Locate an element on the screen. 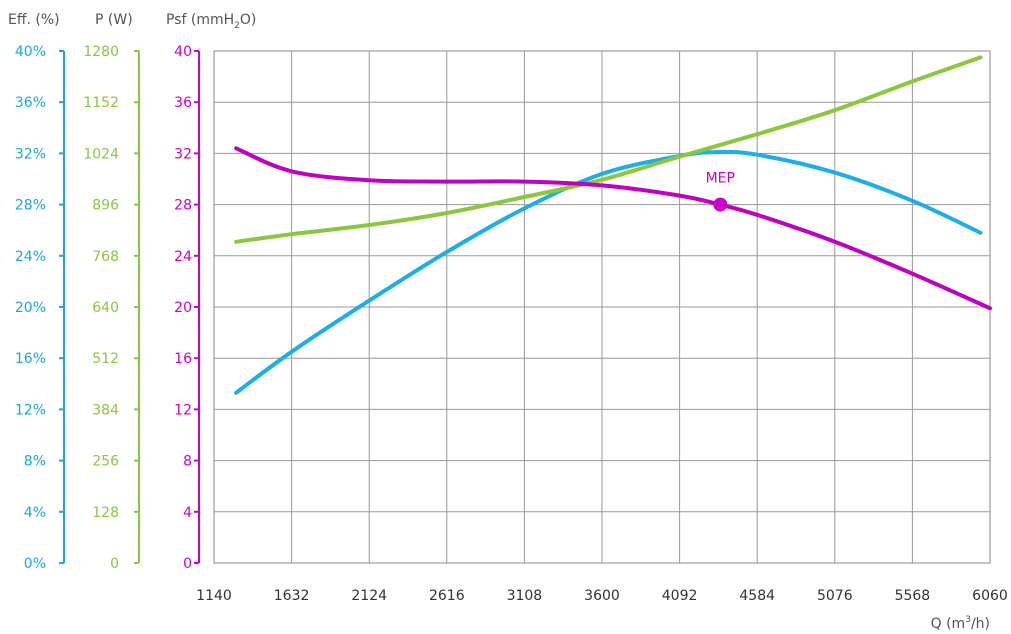 The height and width of the screenshot is (634, 1011). psf-tick-label: 8 is located at coordinates (187, 462).